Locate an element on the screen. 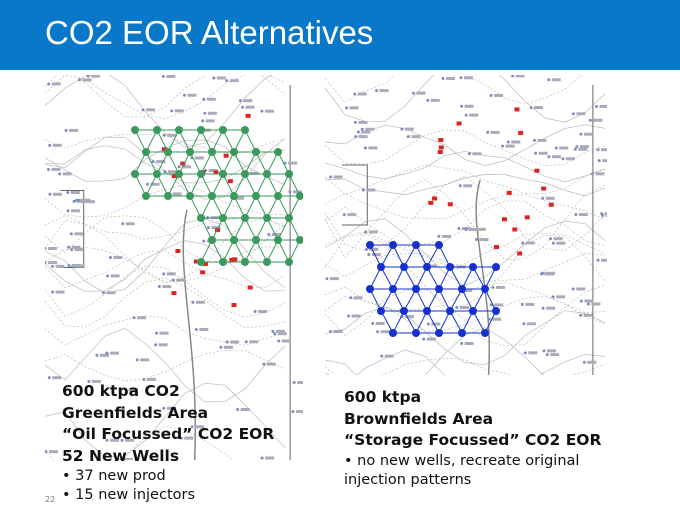 The width and height of the screenshot is (680, 510). text-line: Brownfields Area is located at coordinates (419, 418).